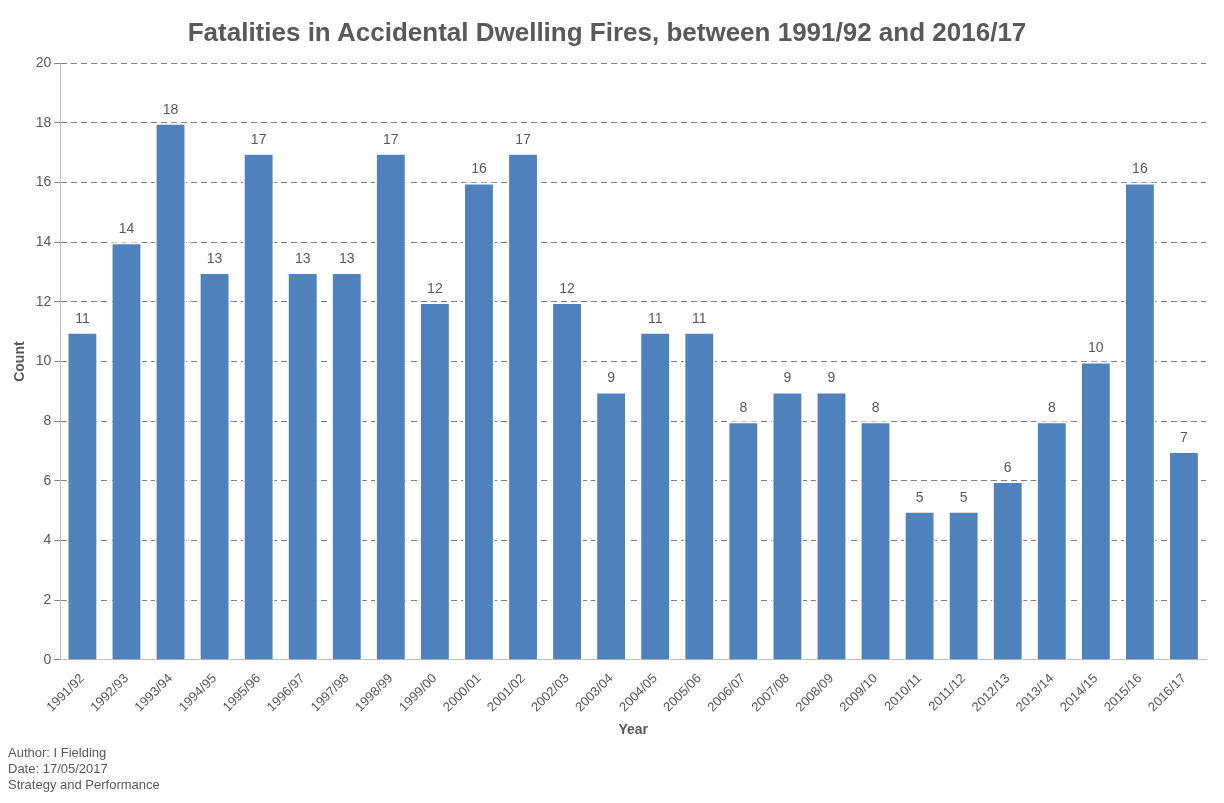 Image resolution: width=1224 pixels, height=803 pixels. What do you see at coordinates (1096, 347) in the screenshot?
I see `data-label: 10` at bounding box center [1096, 347].